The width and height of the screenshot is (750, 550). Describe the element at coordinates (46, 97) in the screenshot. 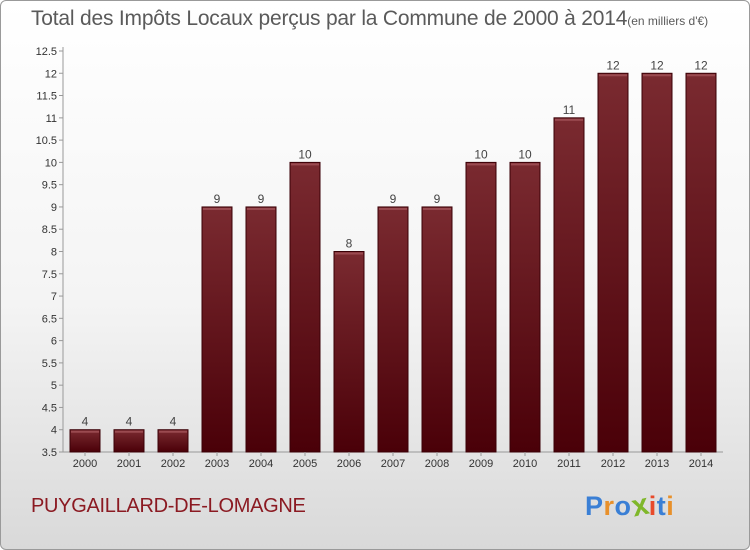

I see `y-tick-label: 11.5` at that location.